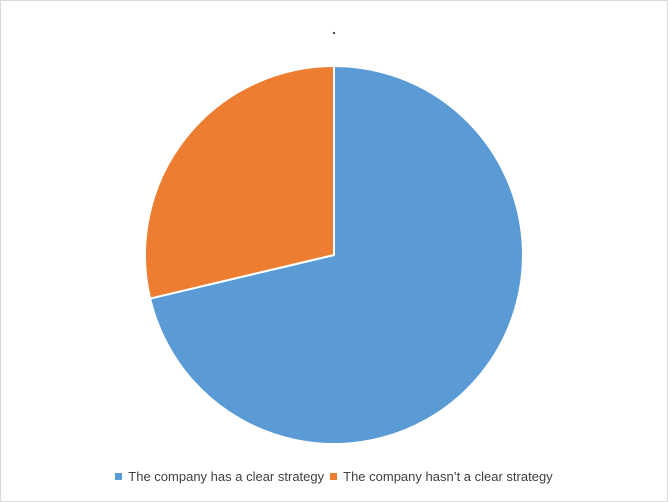  I want to click on legend-item-clear-strategy: The company has a clear strategy, so click(219, 476).